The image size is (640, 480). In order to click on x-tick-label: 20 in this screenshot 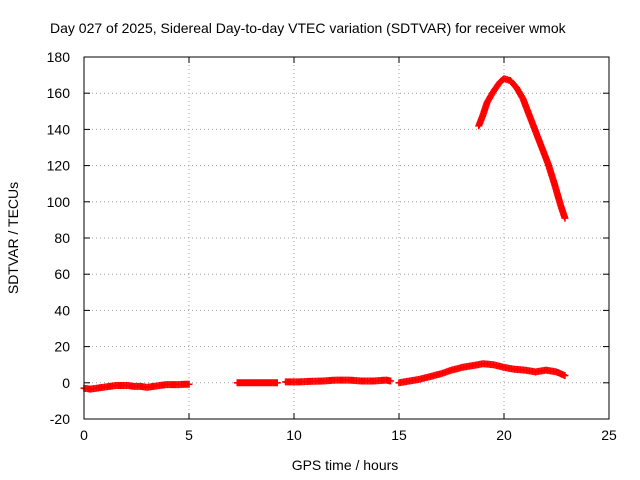, I will do `click(504, 435)`.